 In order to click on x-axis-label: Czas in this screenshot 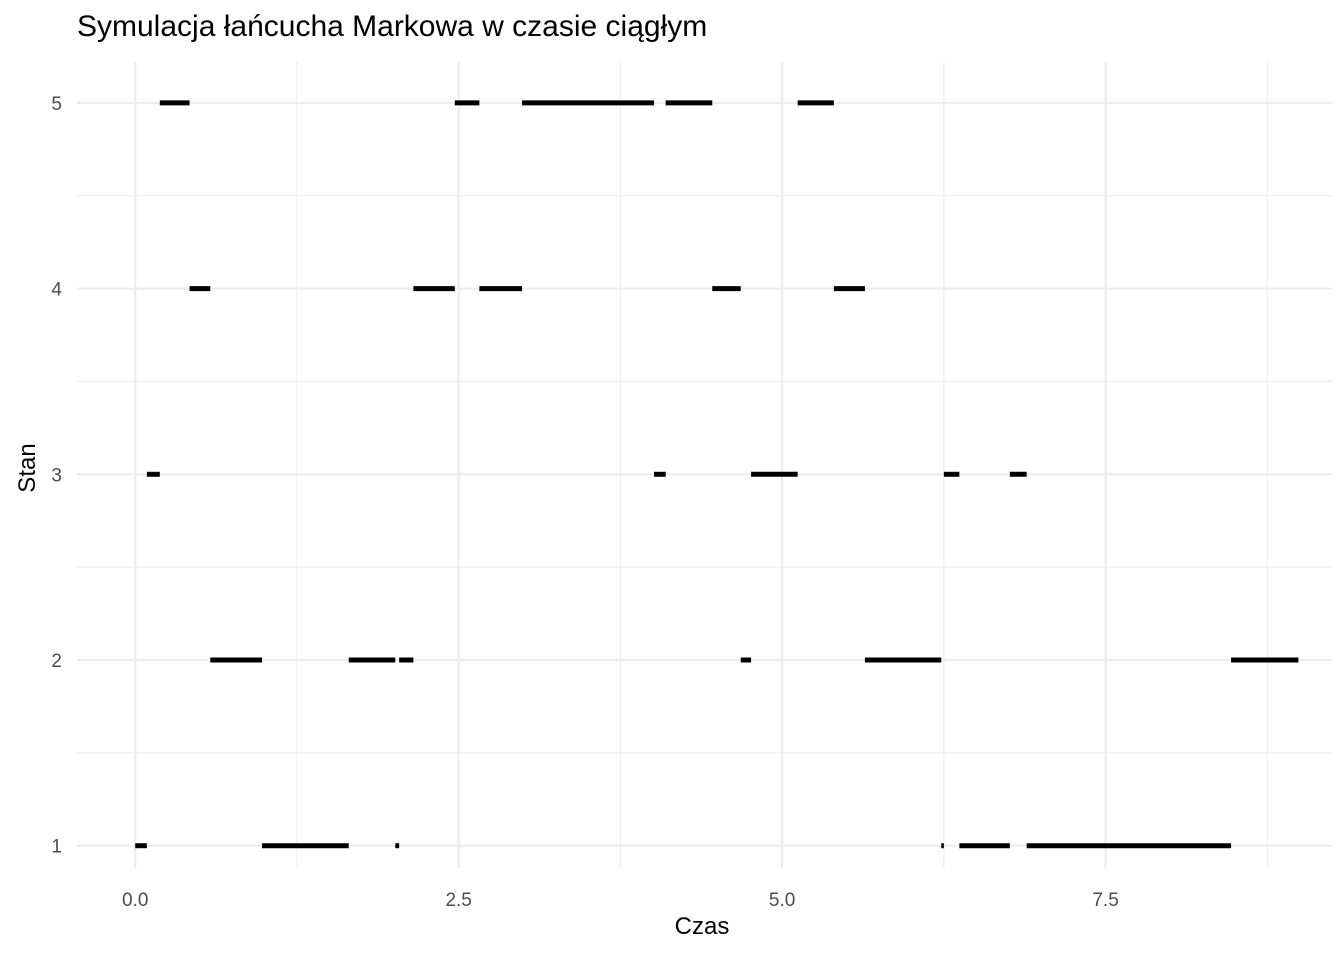, I will do `click(702, 926)`.